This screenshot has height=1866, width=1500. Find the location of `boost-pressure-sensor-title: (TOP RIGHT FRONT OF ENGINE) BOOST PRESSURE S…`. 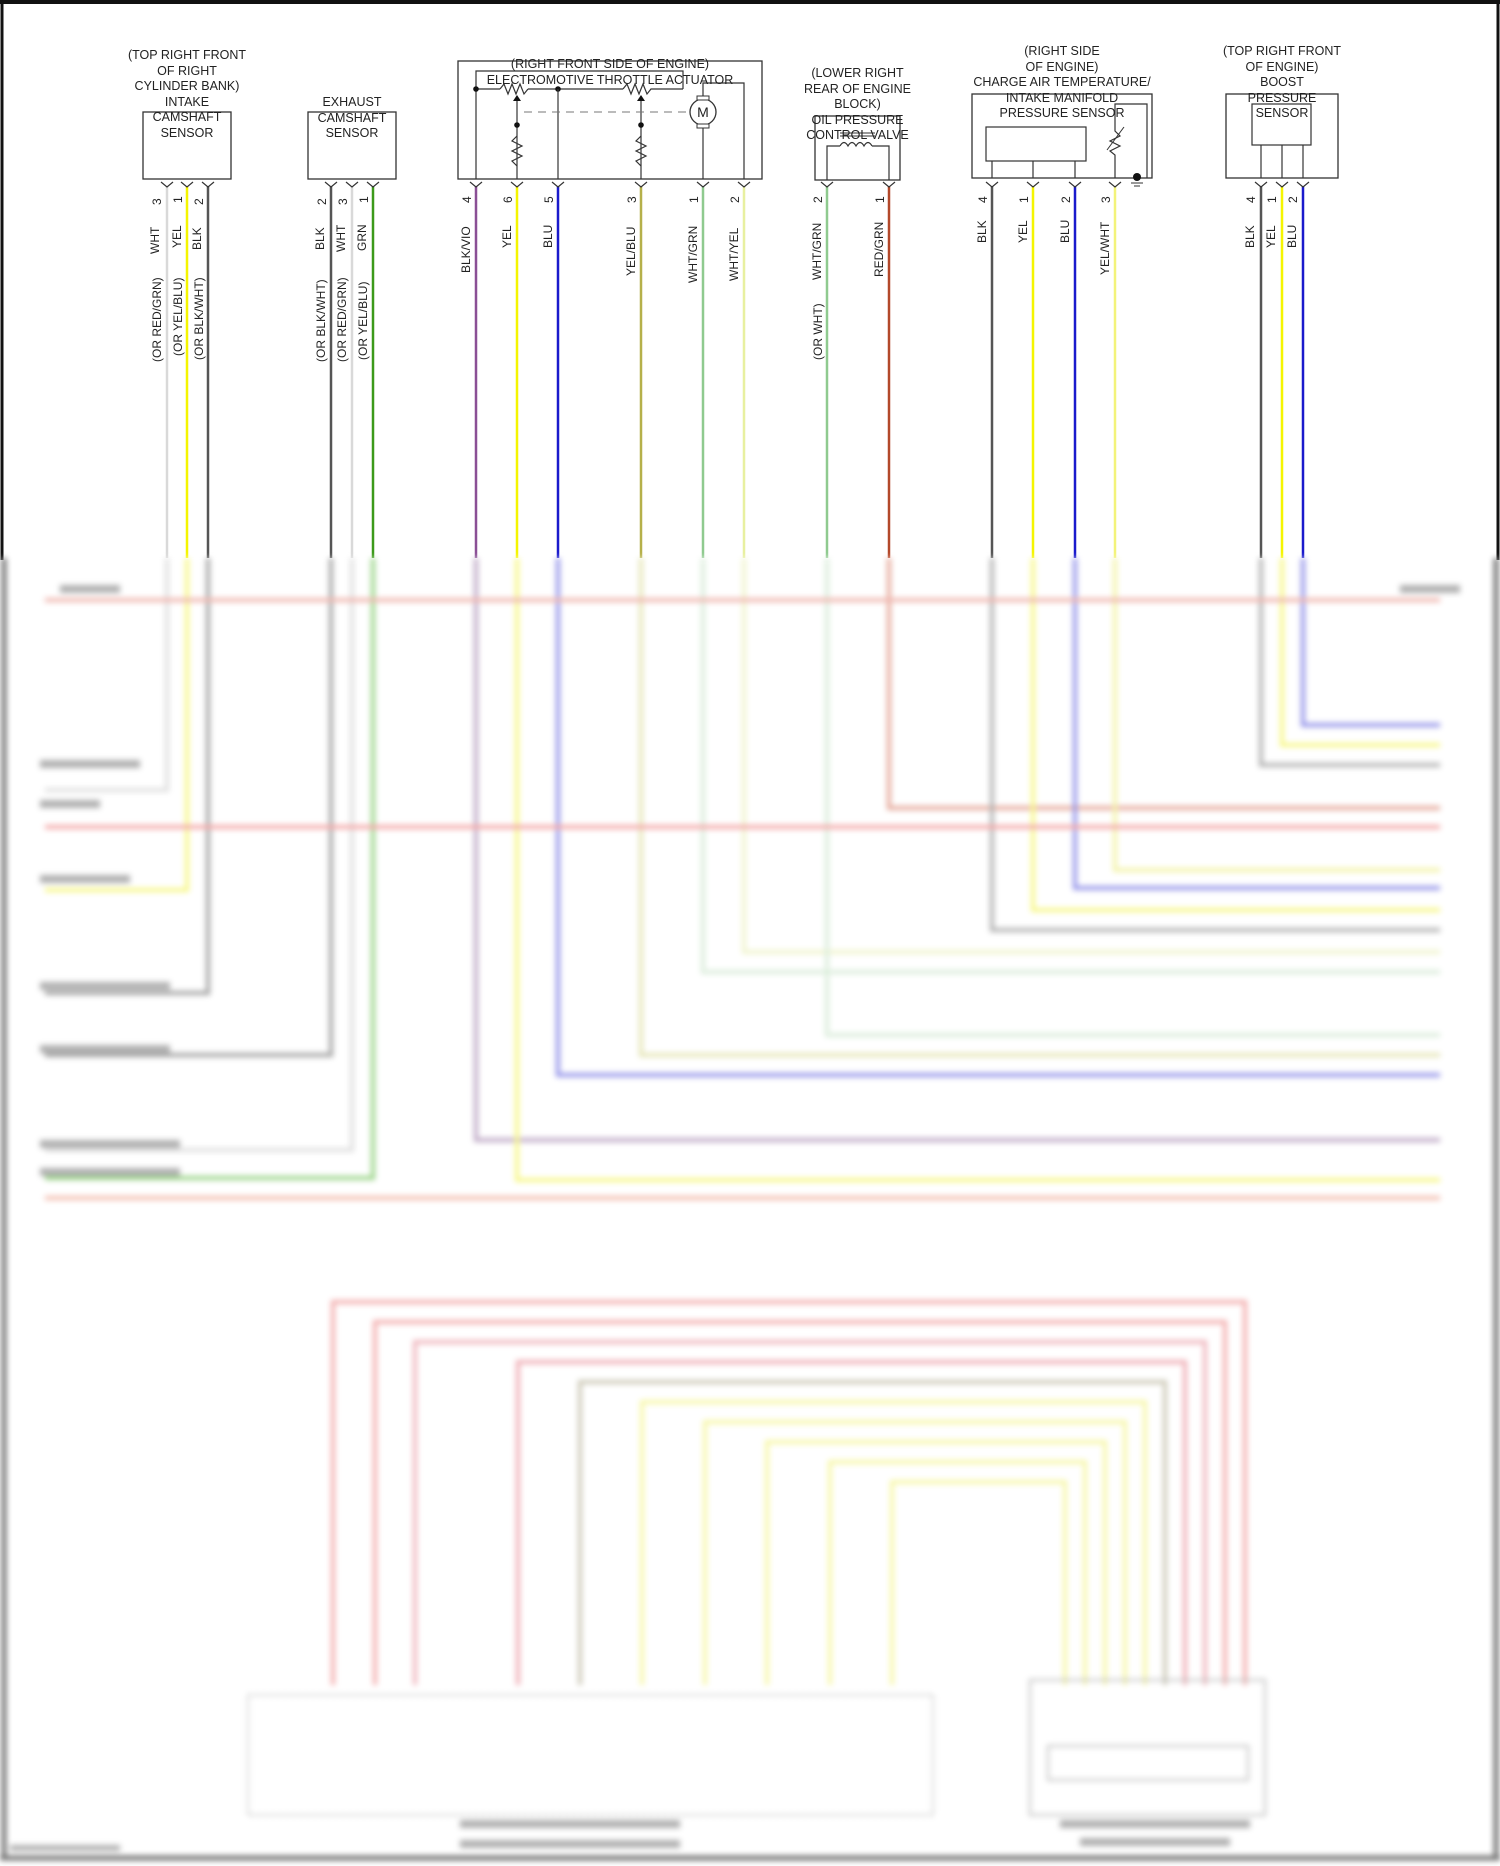

boost-pressure-sensor-title: (TOP RIGHT FRONT OF ENGINE) BOOST PRESSURE S… is located at coordinates (1282, 82).